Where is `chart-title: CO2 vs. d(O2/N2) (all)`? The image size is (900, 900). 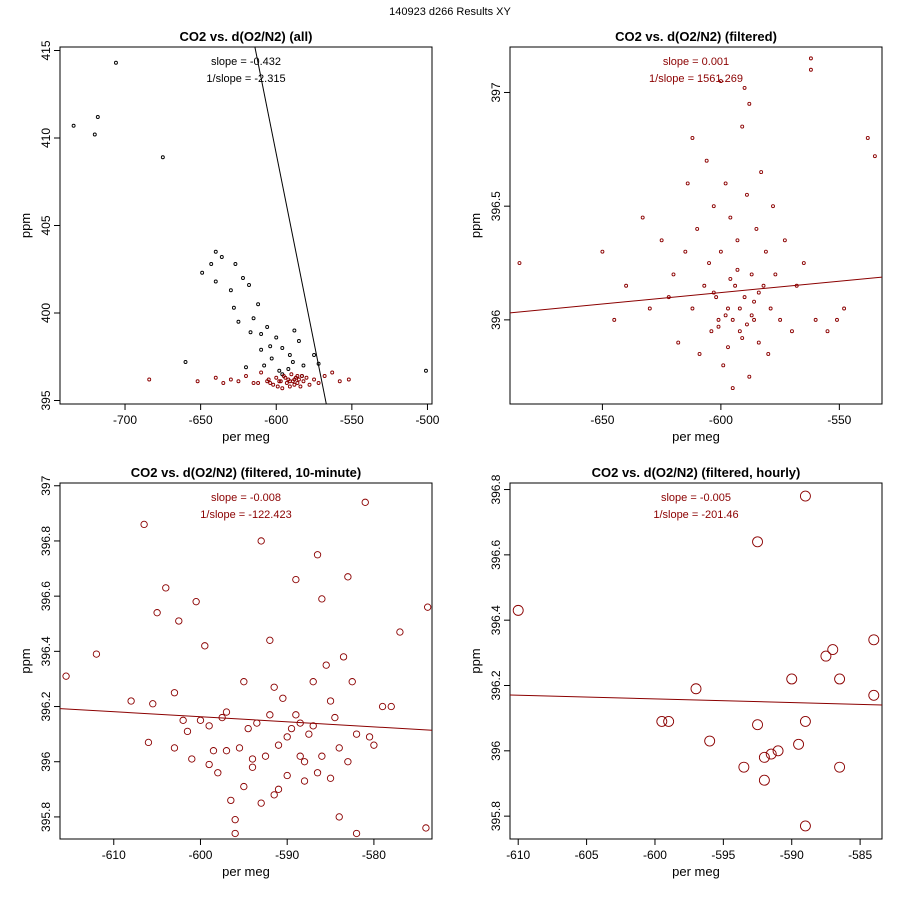 chart-title: CO2 vs. d(O2/N2) (all) is located at coordinates (246, 36).